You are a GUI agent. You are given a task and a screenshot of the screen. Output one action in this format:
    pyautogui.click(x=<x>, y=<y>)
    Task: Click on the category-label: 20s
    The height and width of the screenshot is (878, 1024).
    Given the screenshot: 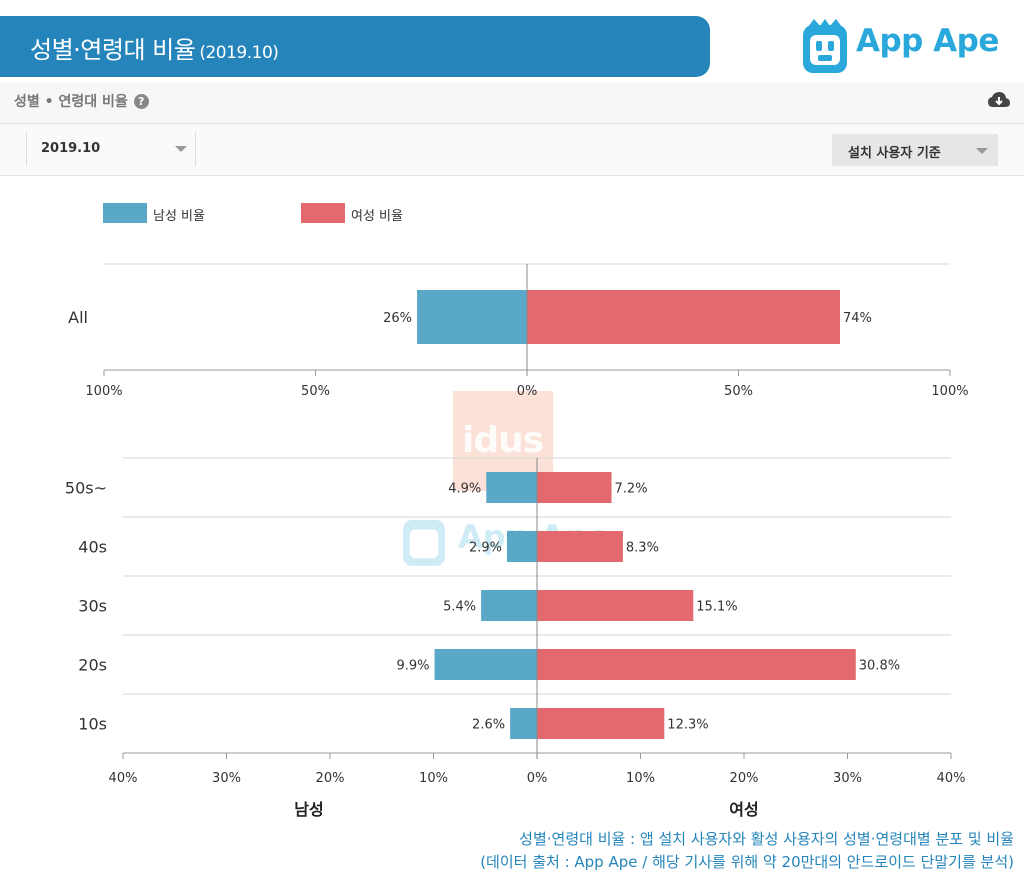 What is the action you would take?
    pyautogui.click(x=92, y=665)
    